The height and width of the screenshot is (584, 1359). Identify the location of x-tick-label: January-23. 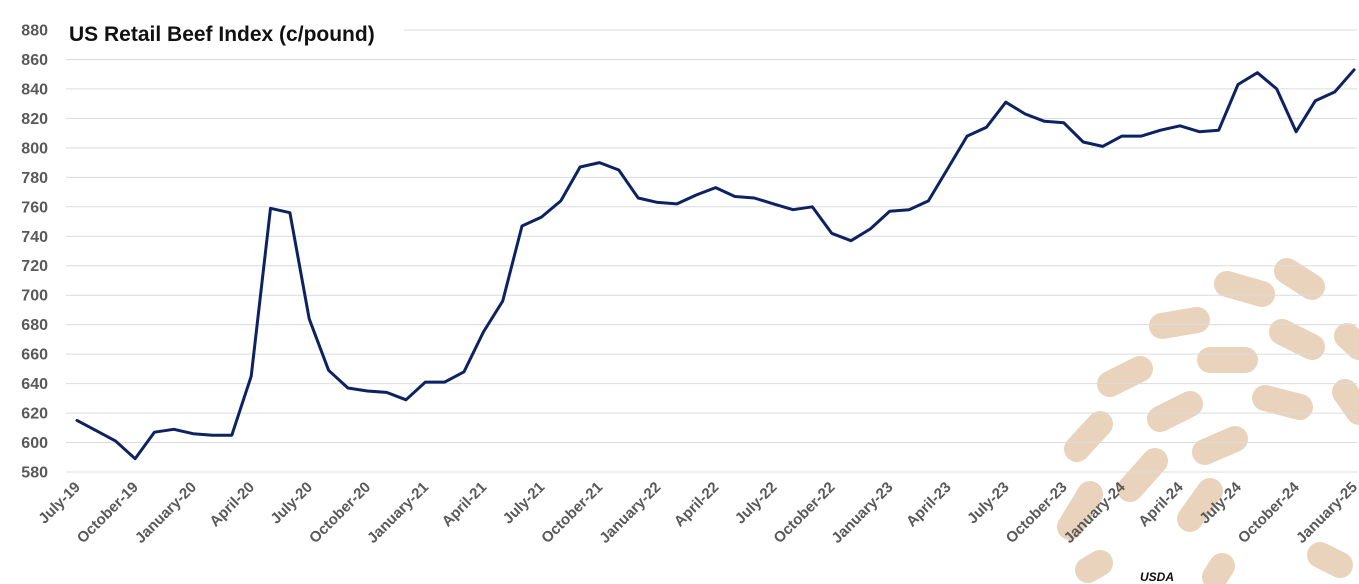
(862, 513).